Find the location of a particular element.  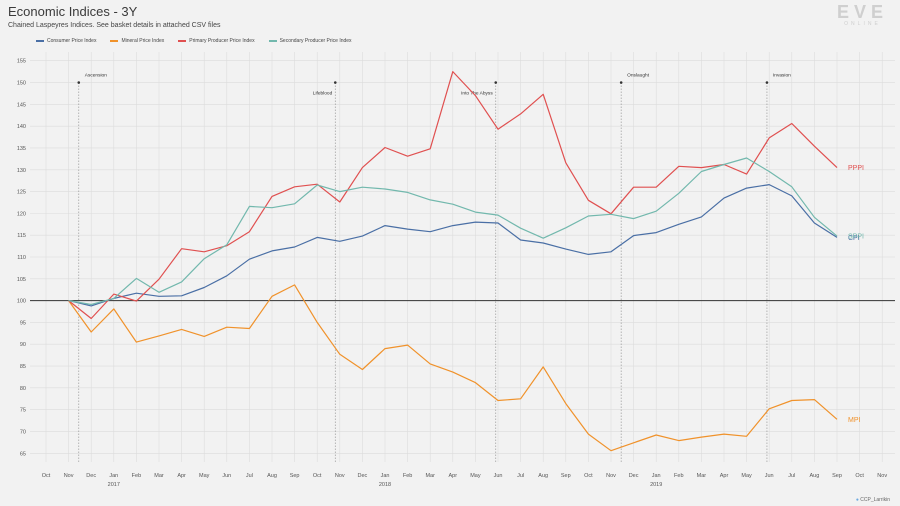

y-tick-label: 85 is located at coordinates (23, 367).